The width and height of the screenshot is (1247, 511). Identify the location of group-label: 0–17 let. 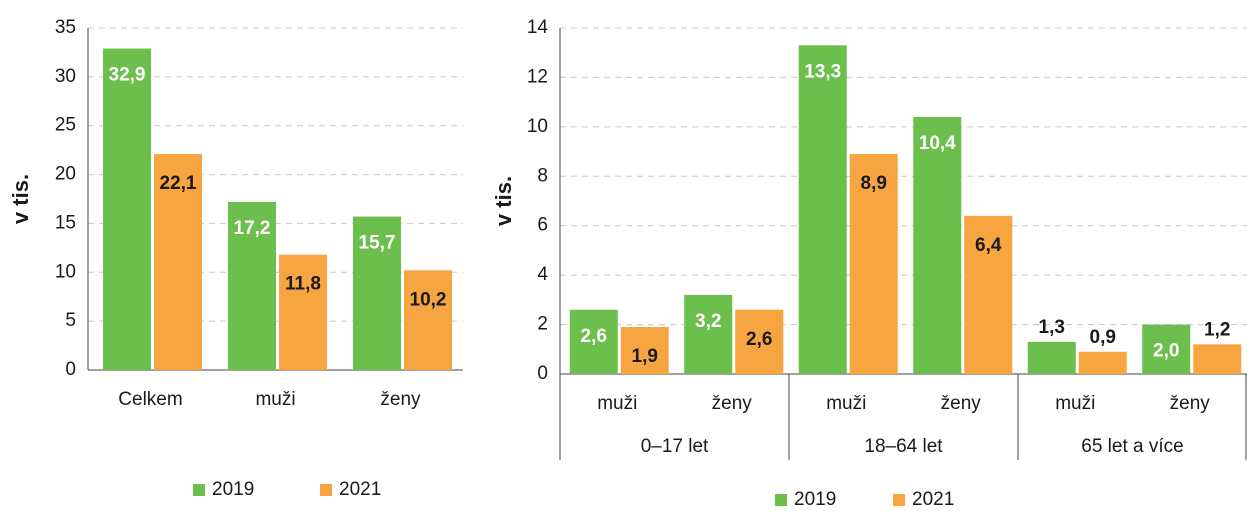
(675, 446).